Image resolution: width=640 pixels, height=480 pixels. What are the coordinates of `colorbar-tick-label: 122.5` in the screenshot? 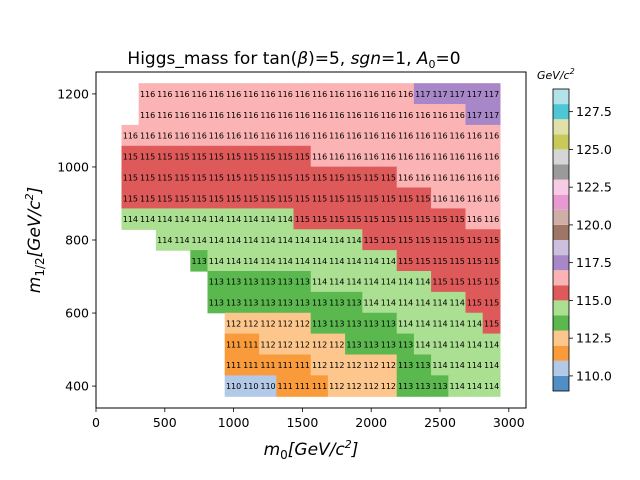 It's located at (594, 187).